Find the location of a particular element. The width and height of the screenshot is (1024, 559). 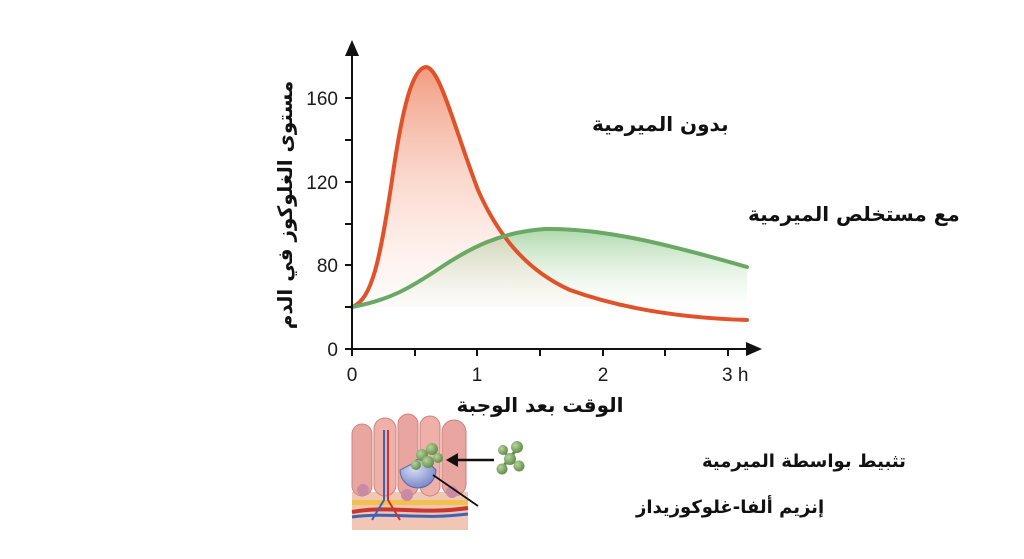

sage-molecule-icon is located at coordinates (510, 458).